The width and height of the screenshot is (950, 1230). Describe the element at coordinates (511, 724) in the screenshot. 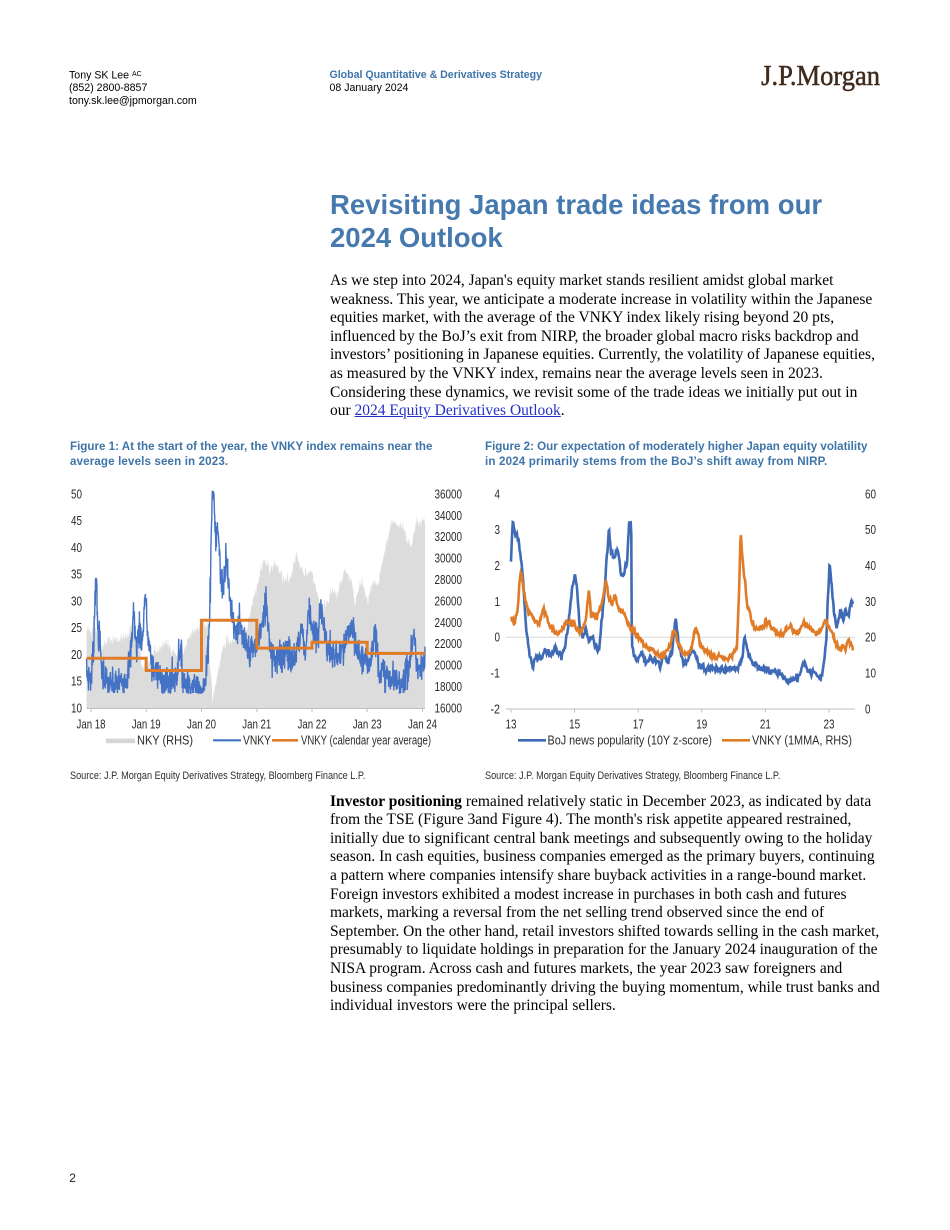

I see `svg-text: 13` at that location.